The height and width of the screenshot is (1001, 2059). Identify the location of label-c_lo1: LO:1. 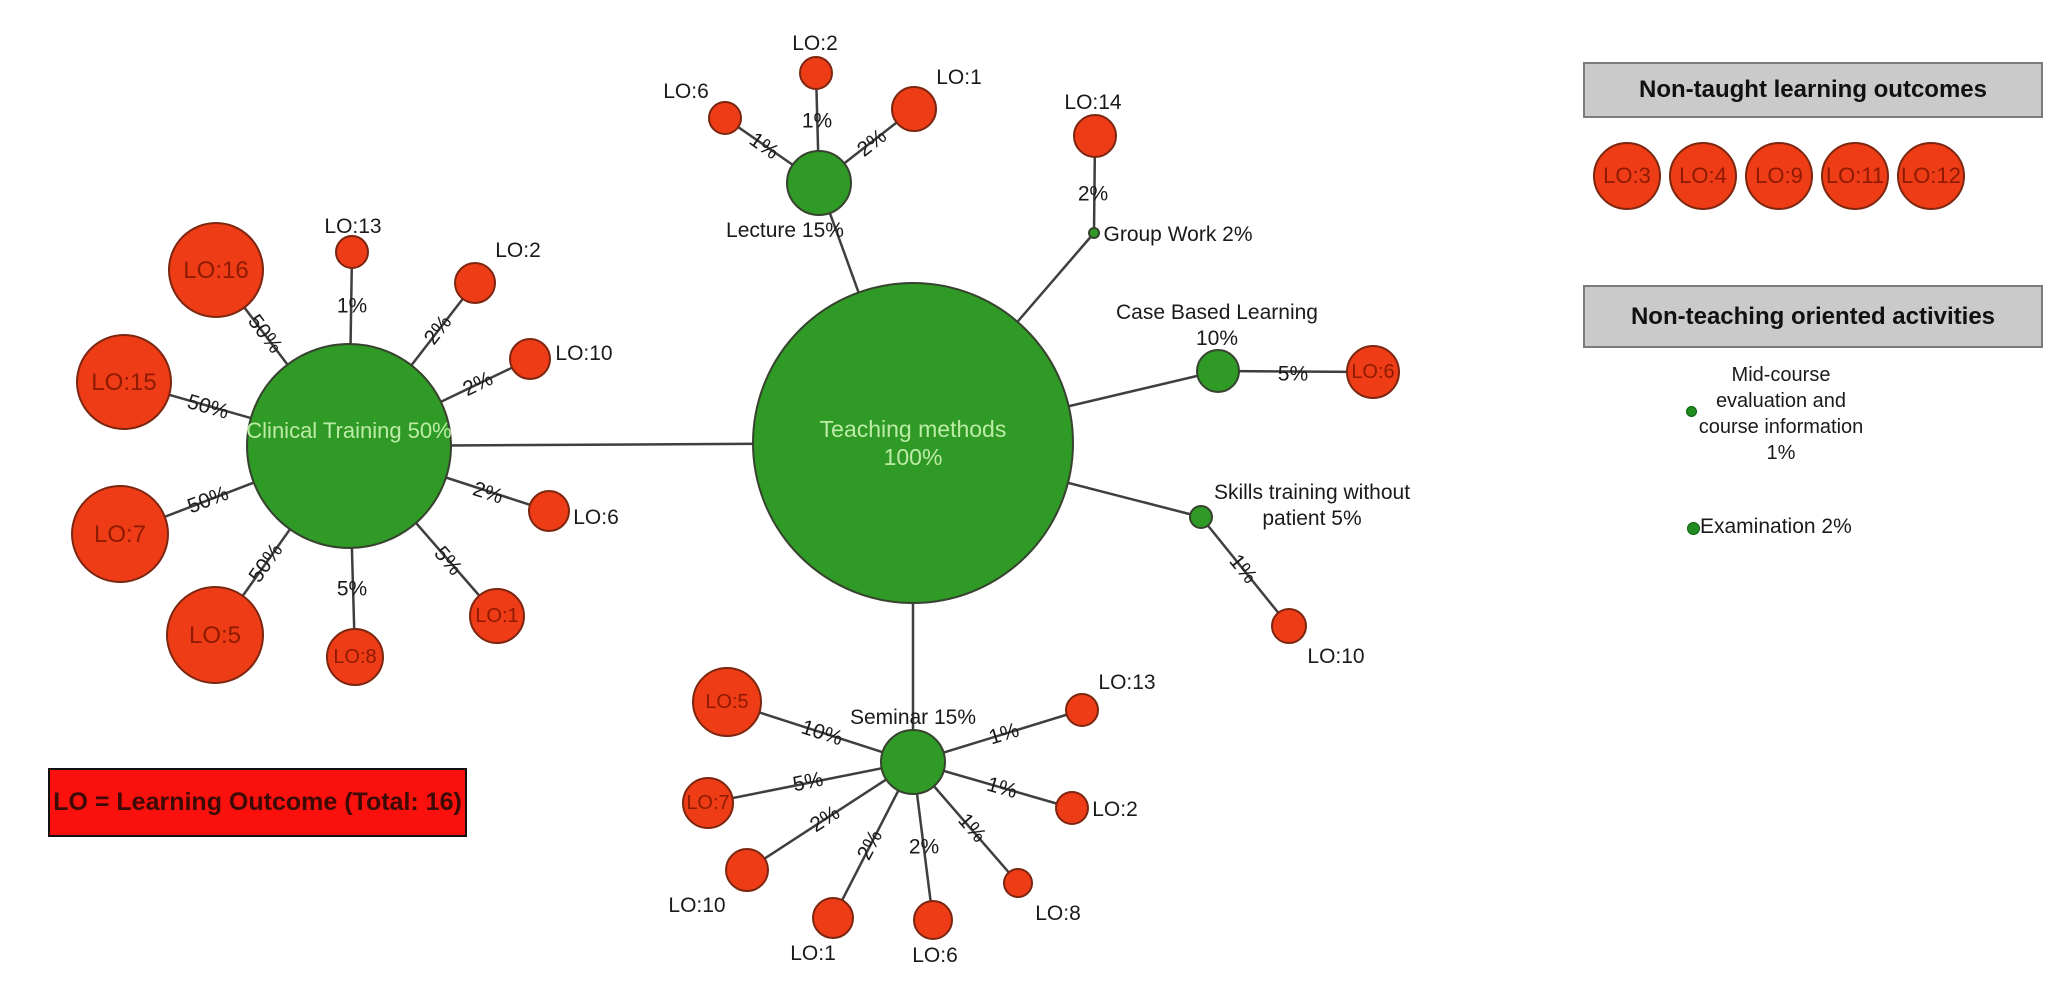
(496, 616).